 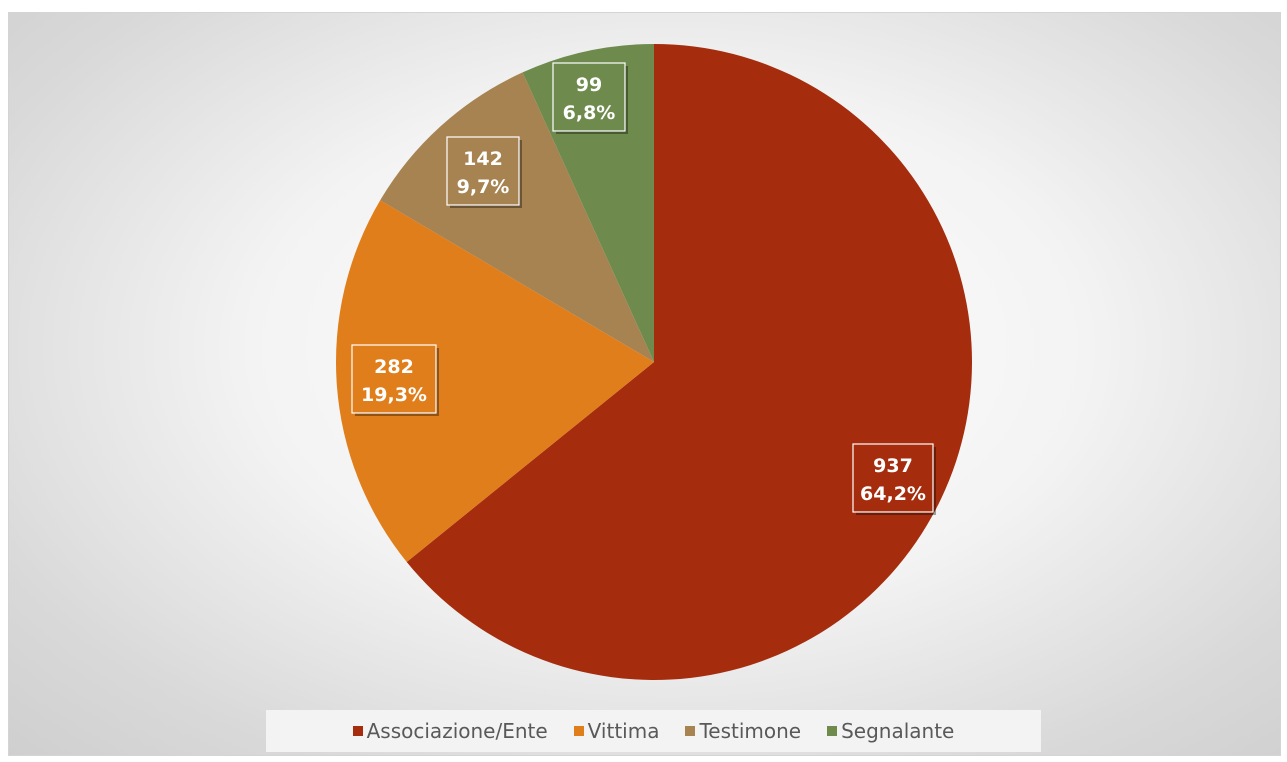 I want to click on data-label-percent: 6,8%, so click(x=589, y=113).